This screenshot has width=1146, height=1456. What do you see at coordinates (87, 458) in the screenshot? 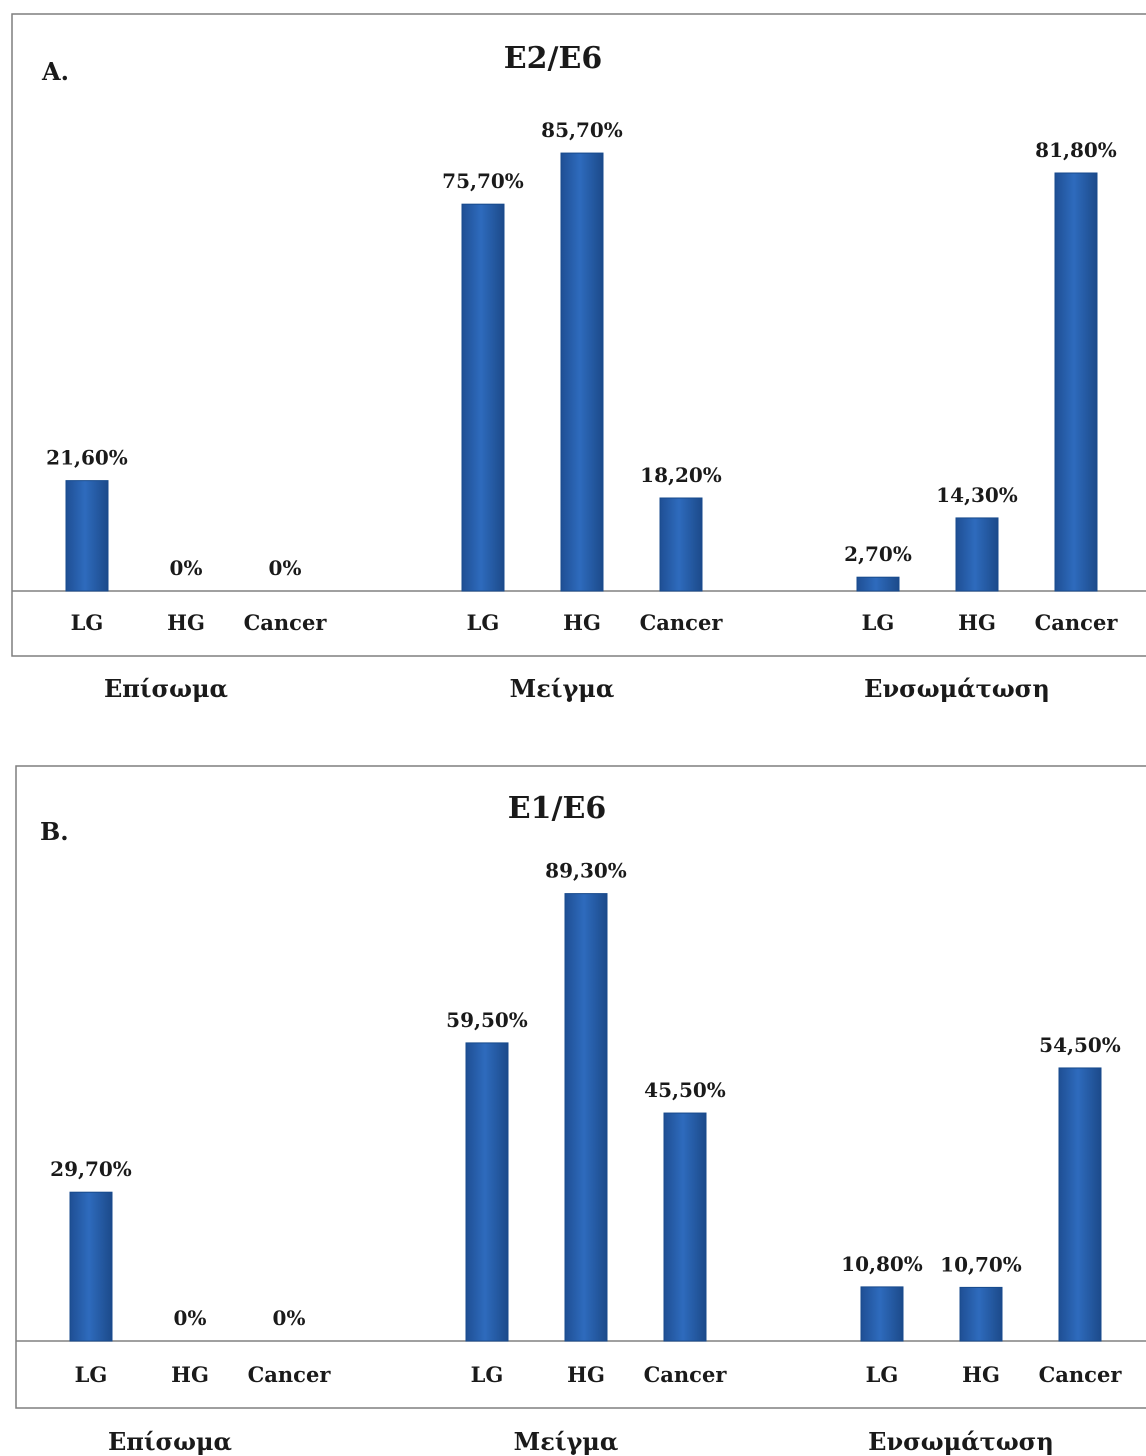
I see `chart-a-data-label: 21,60%` at bounding box center [87, 458].